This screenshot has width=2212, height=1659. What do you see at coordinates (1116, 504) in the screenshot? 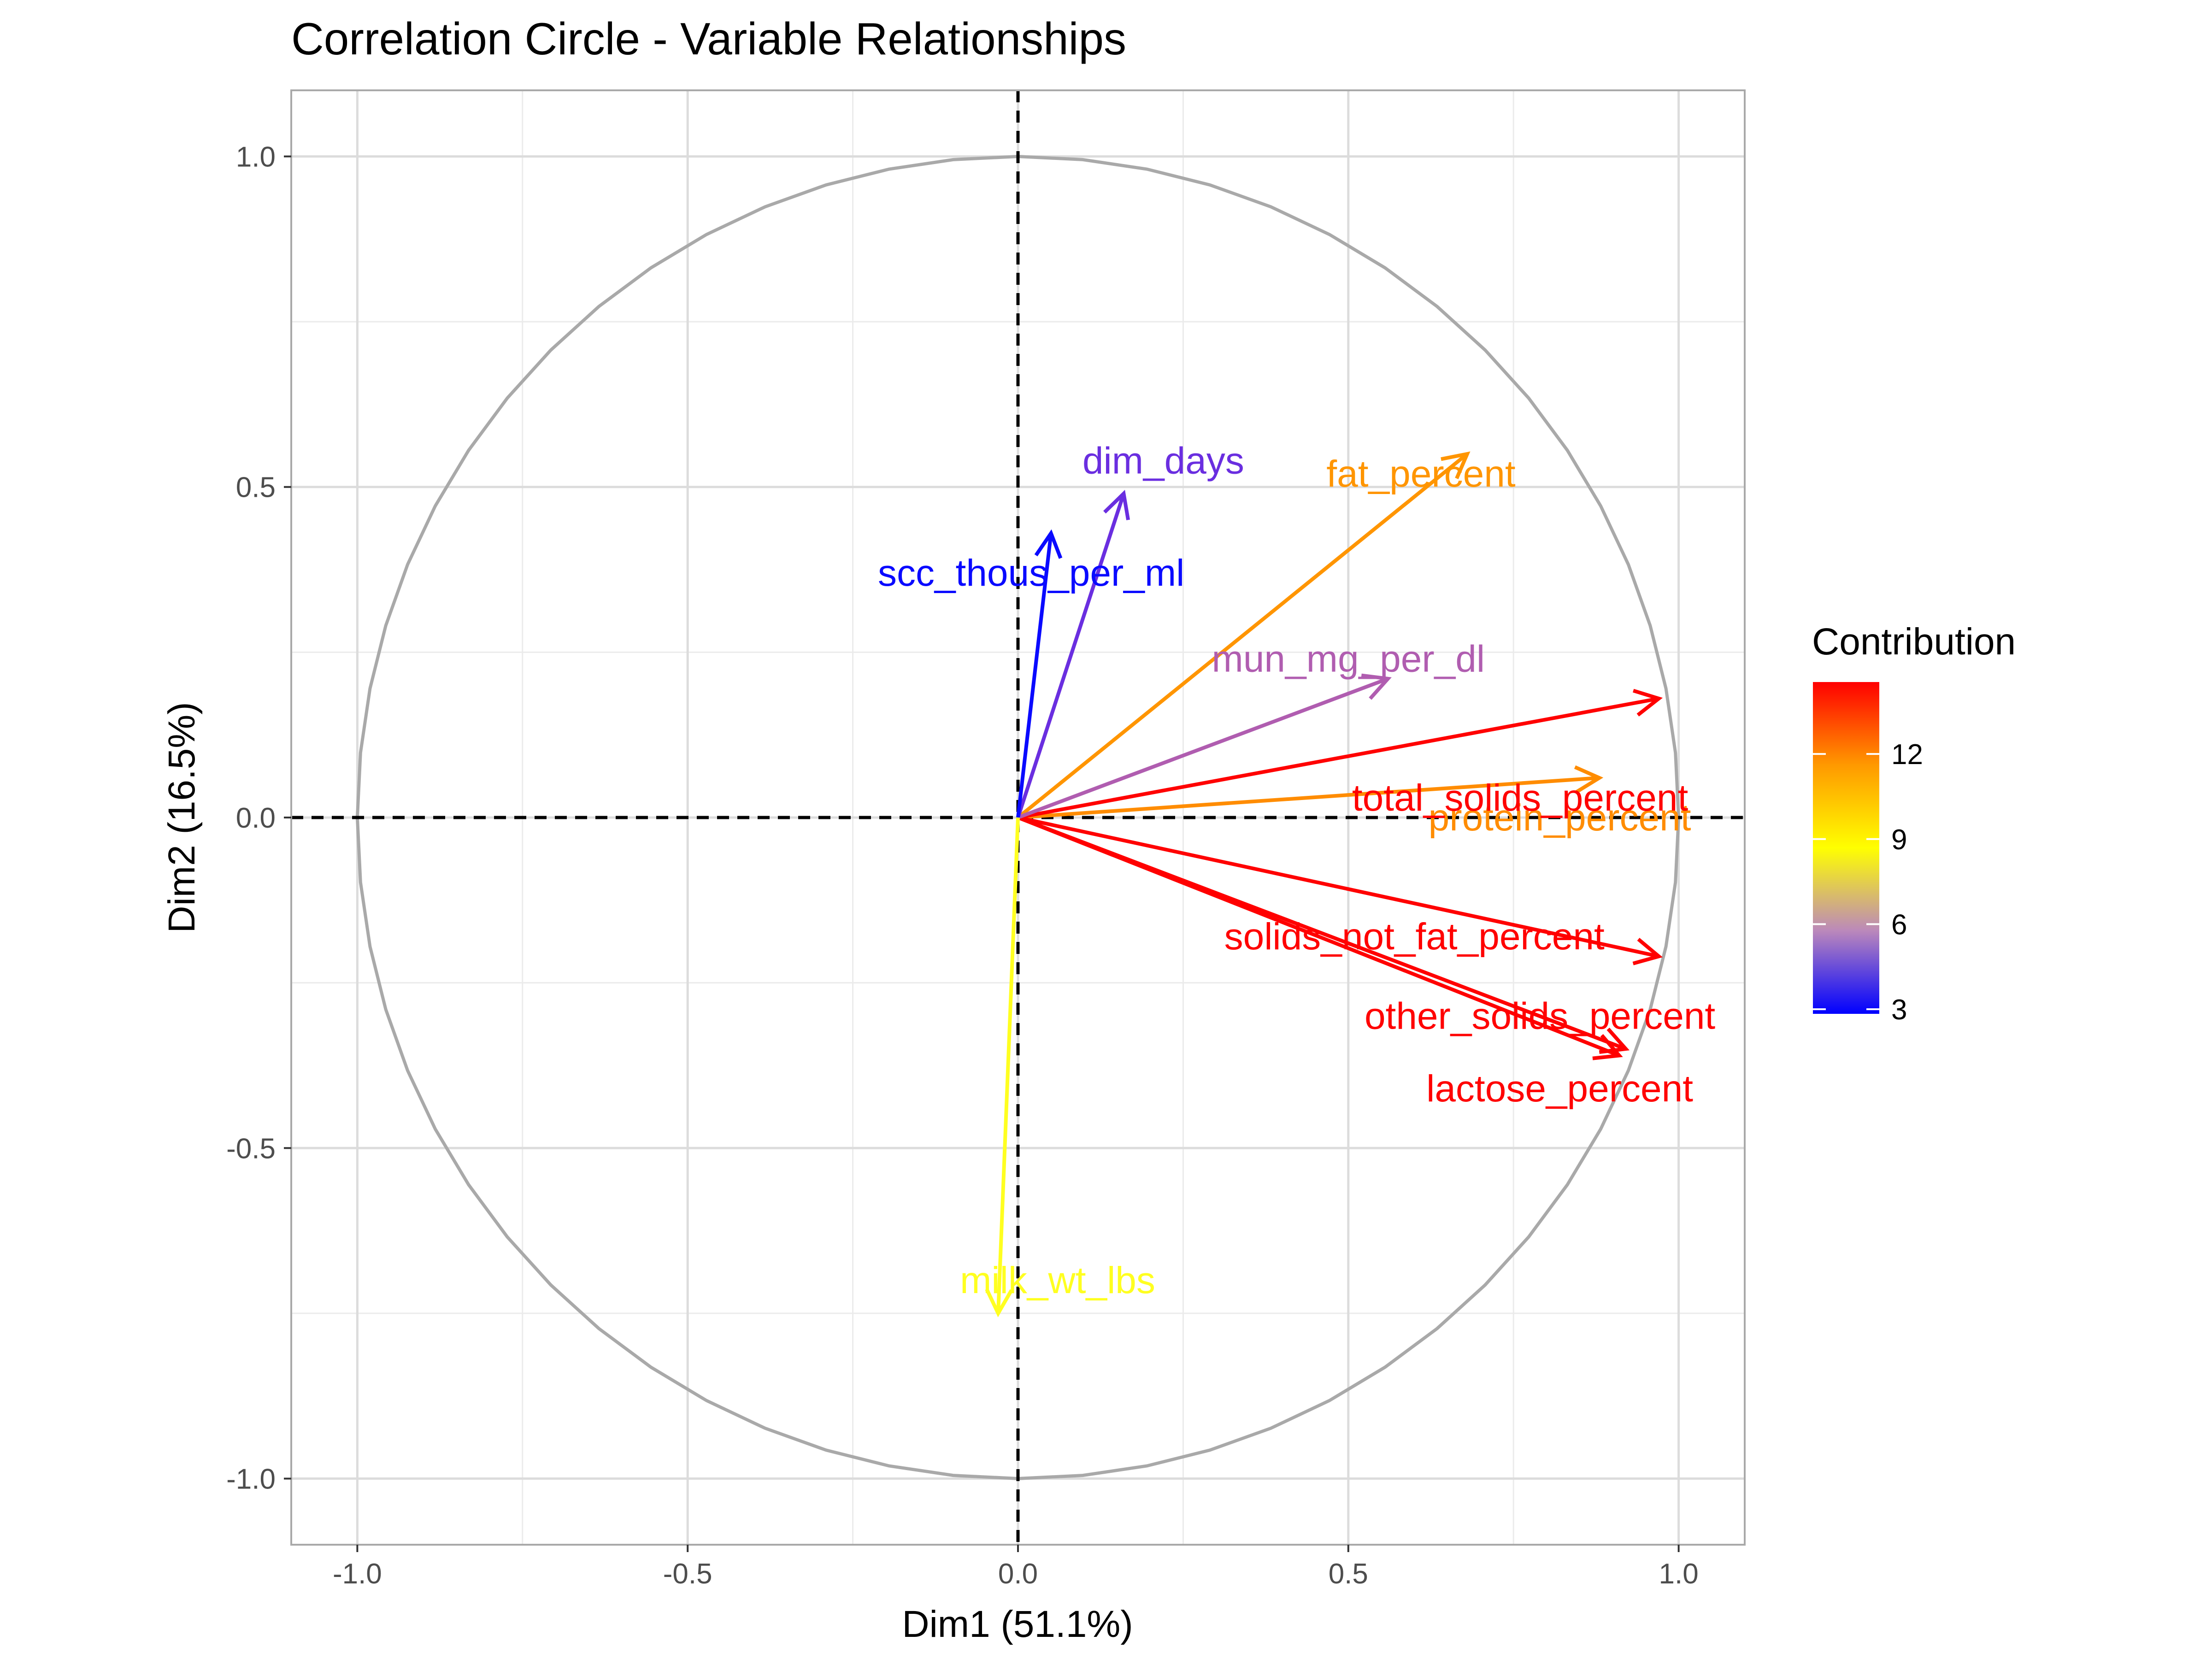
I see `arrow-head-dim_days` at bounding box center [1116, 504].